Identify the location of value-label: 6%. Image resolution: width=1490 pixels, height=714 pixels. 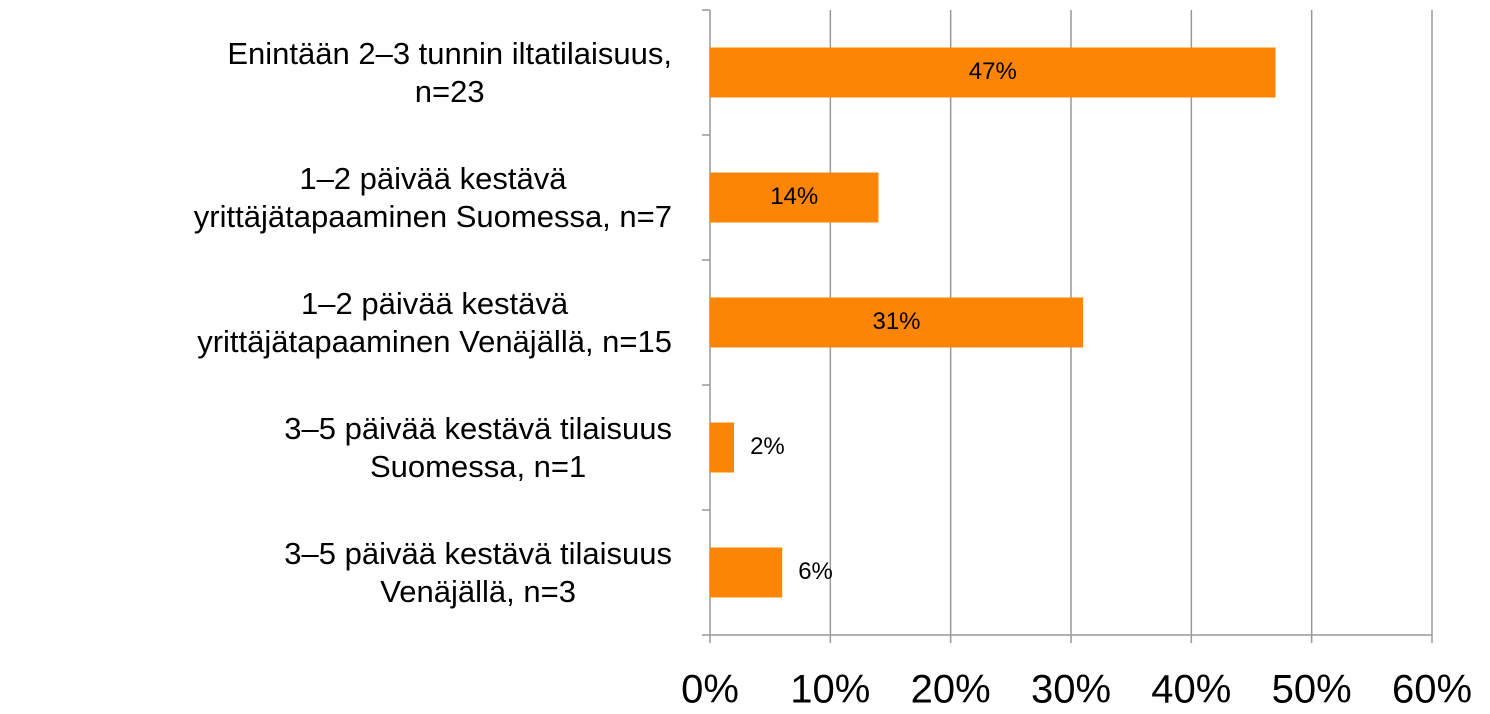
(815, 571).